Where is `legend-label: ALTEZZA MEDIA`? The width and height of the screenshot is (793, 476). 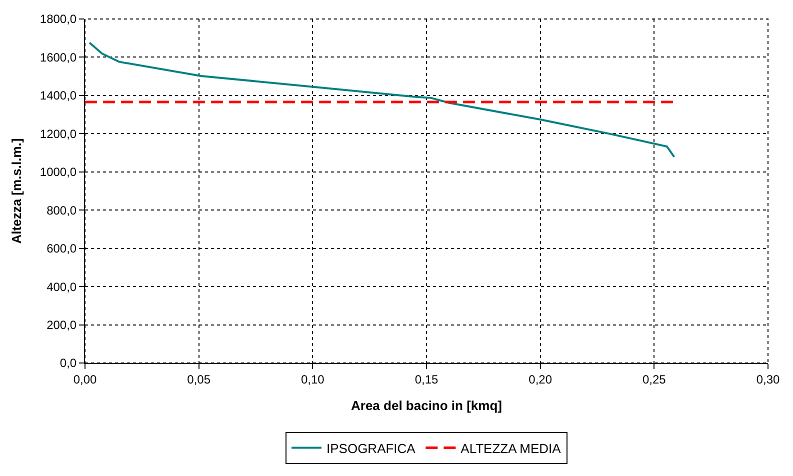 legend-label: ALTEZZA MEDIA is located at coordinates (511, 448).